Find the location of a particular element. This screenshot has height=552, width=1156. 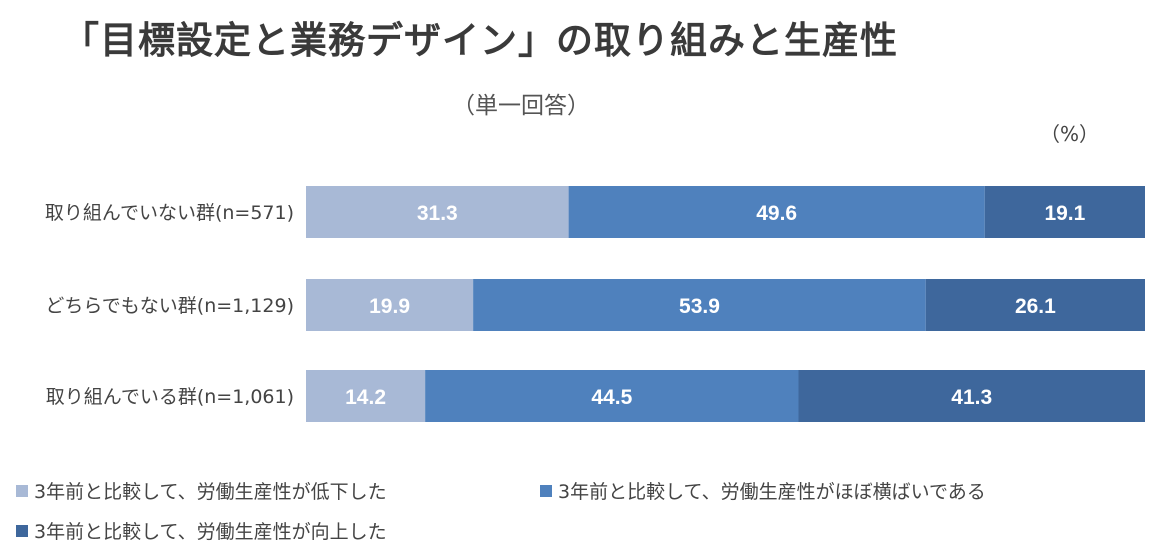

data-label: 19.9 is located at coordinates (389, 306).